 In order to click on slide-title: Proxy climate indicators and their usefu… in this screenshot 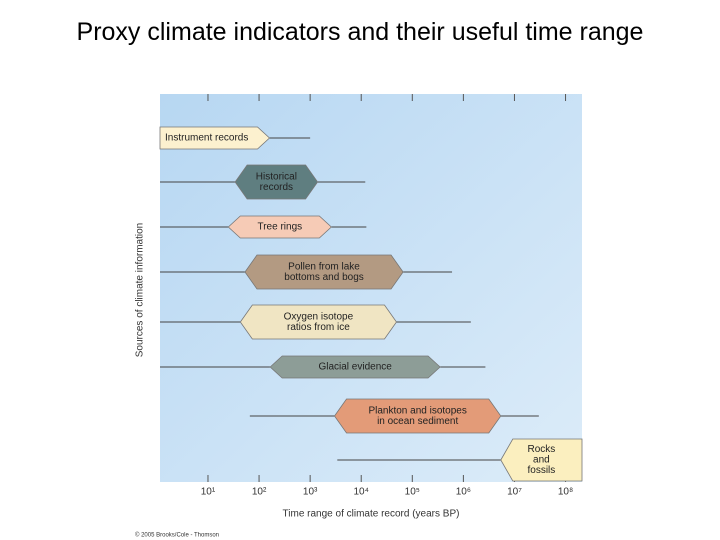, I will do `click(360, 32)`.